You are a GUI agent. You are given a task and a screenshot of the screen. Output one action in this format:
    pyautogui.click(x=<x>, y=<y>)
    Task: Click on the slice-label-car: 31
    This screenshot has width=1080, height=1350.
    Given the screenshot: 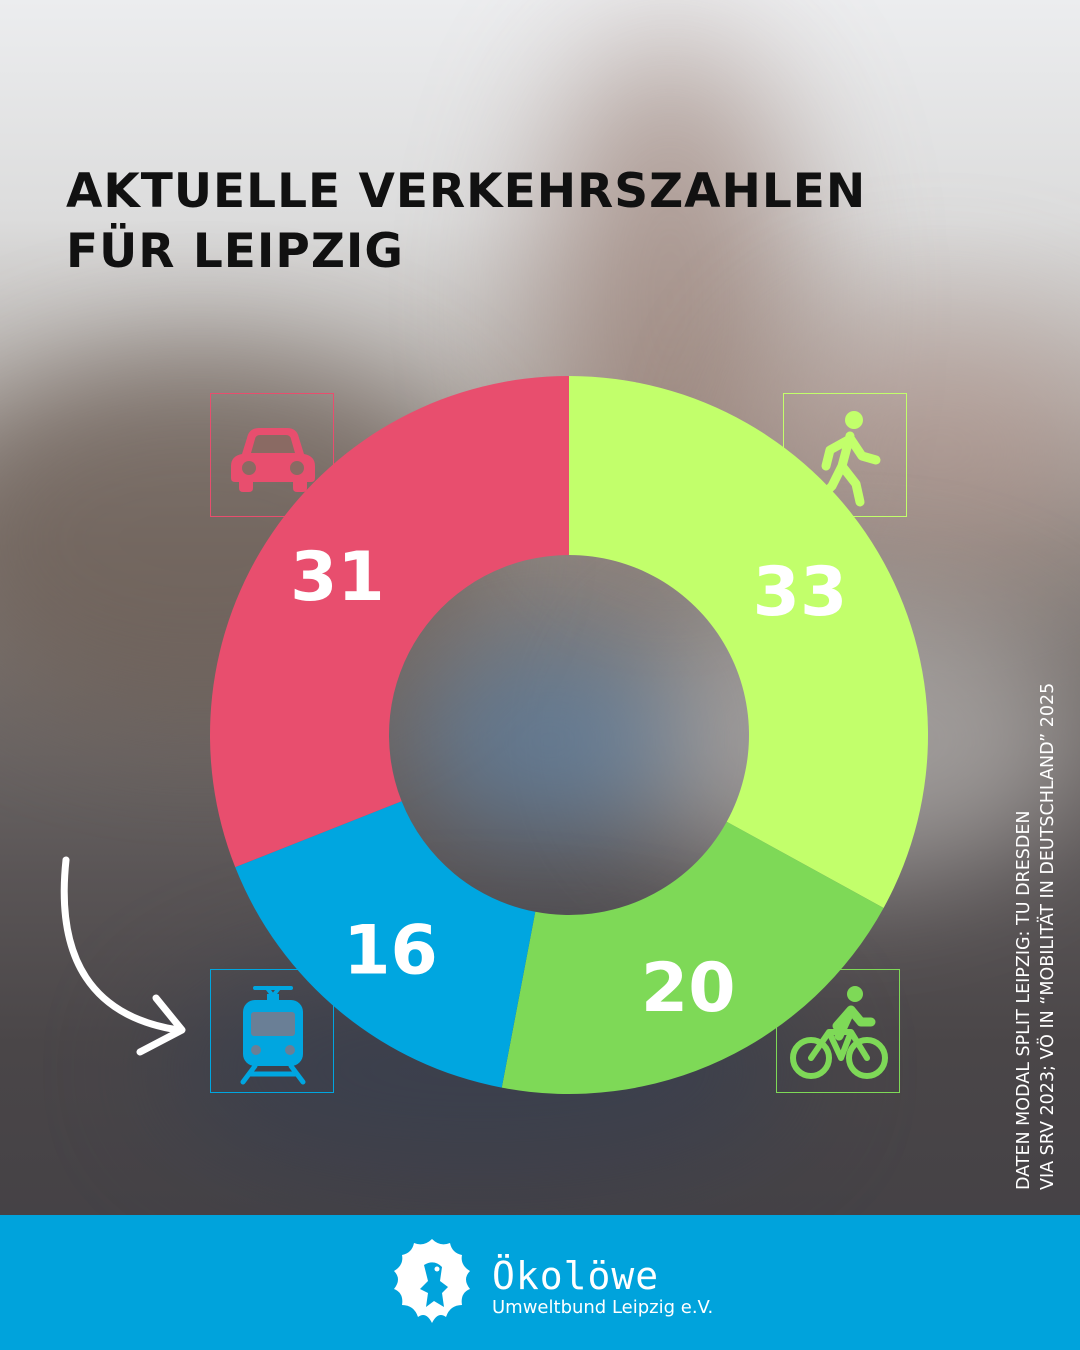 What is the action you would take?
    pyautogui.click(x=337, y=577)
    